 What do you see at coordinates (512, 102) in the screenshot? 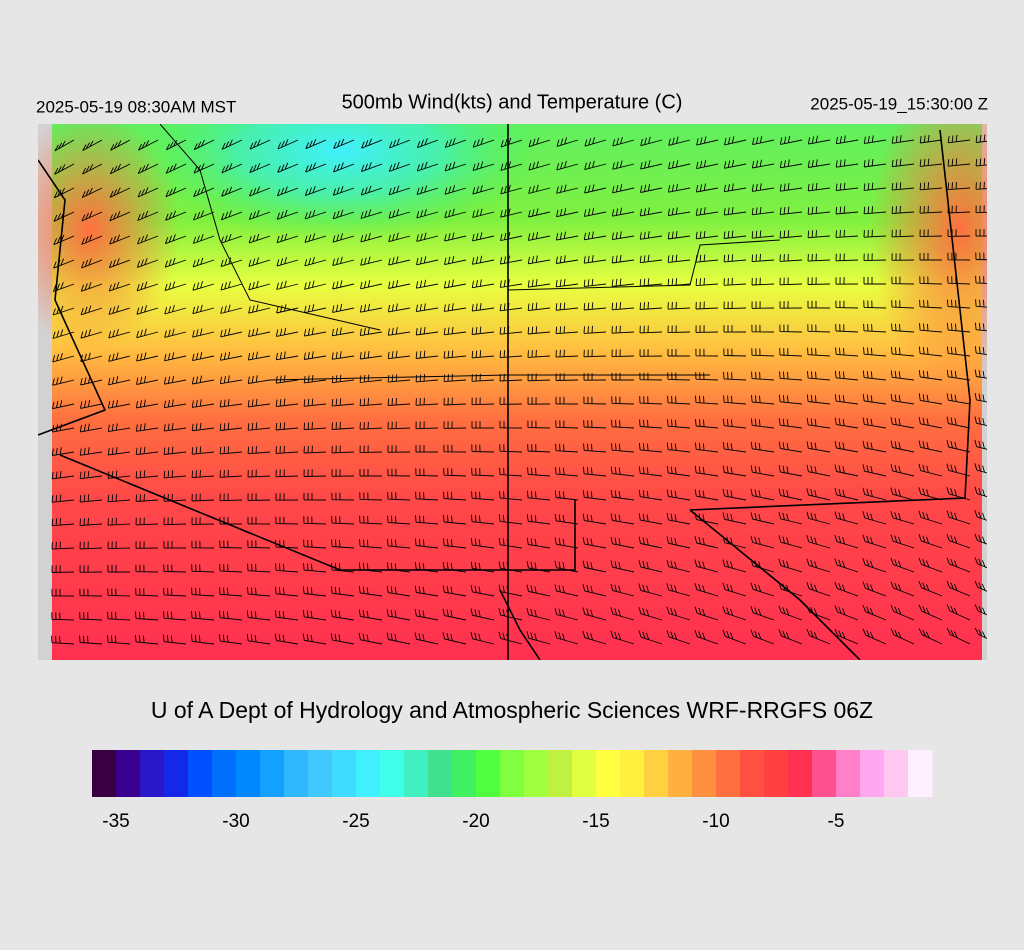
I see `map-title: 500mb Wind(kts) and Temperature (C)` at bounding box center [512, 102].